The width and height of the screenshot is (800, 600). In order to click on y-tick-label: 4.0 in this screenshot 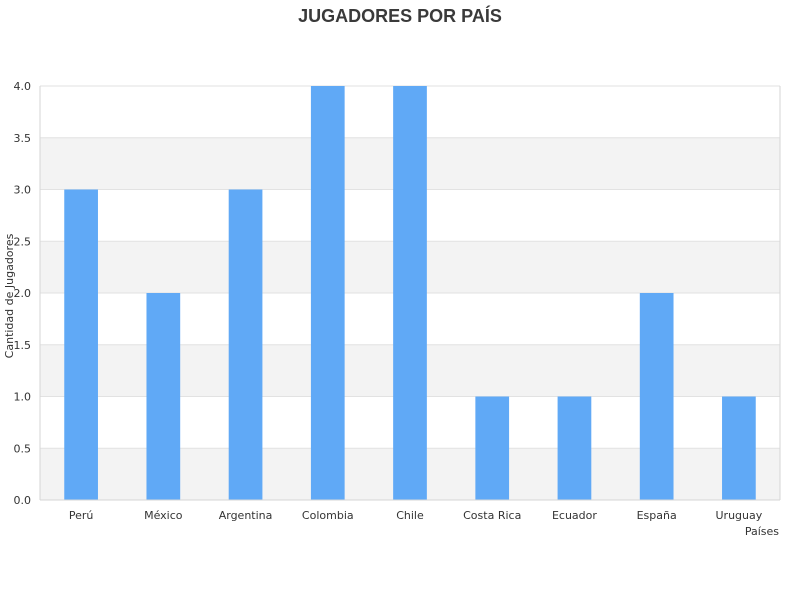, I will do `click(23, 86)`.